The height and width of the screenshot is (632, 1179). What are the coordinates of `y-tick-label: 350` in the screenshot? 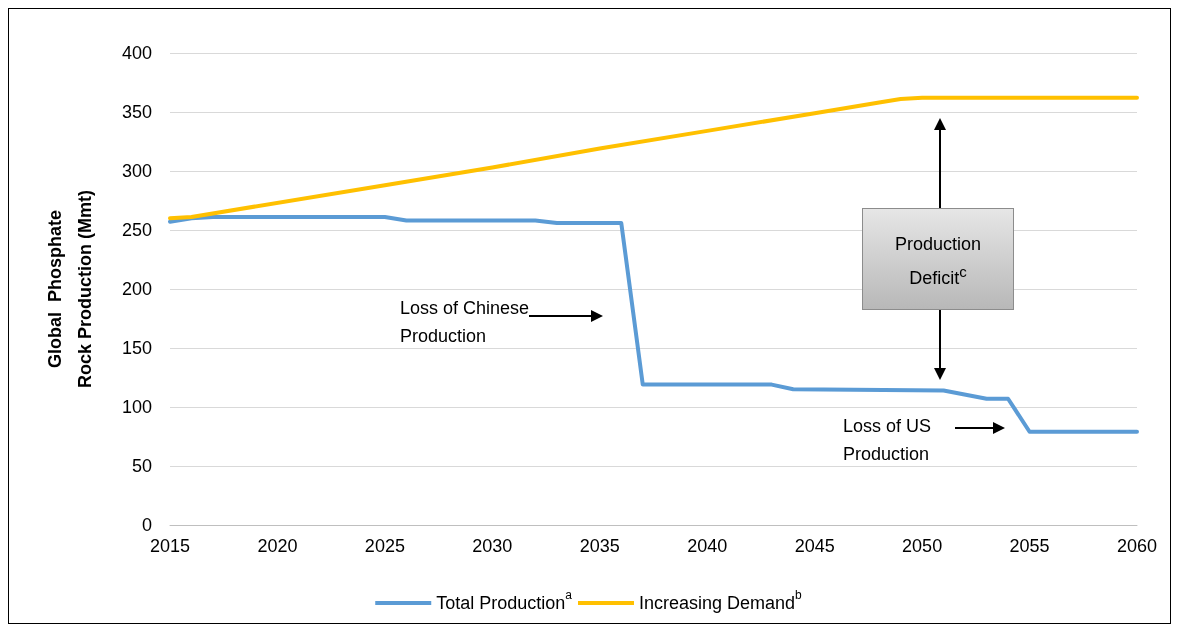 It's located at (136, 112).